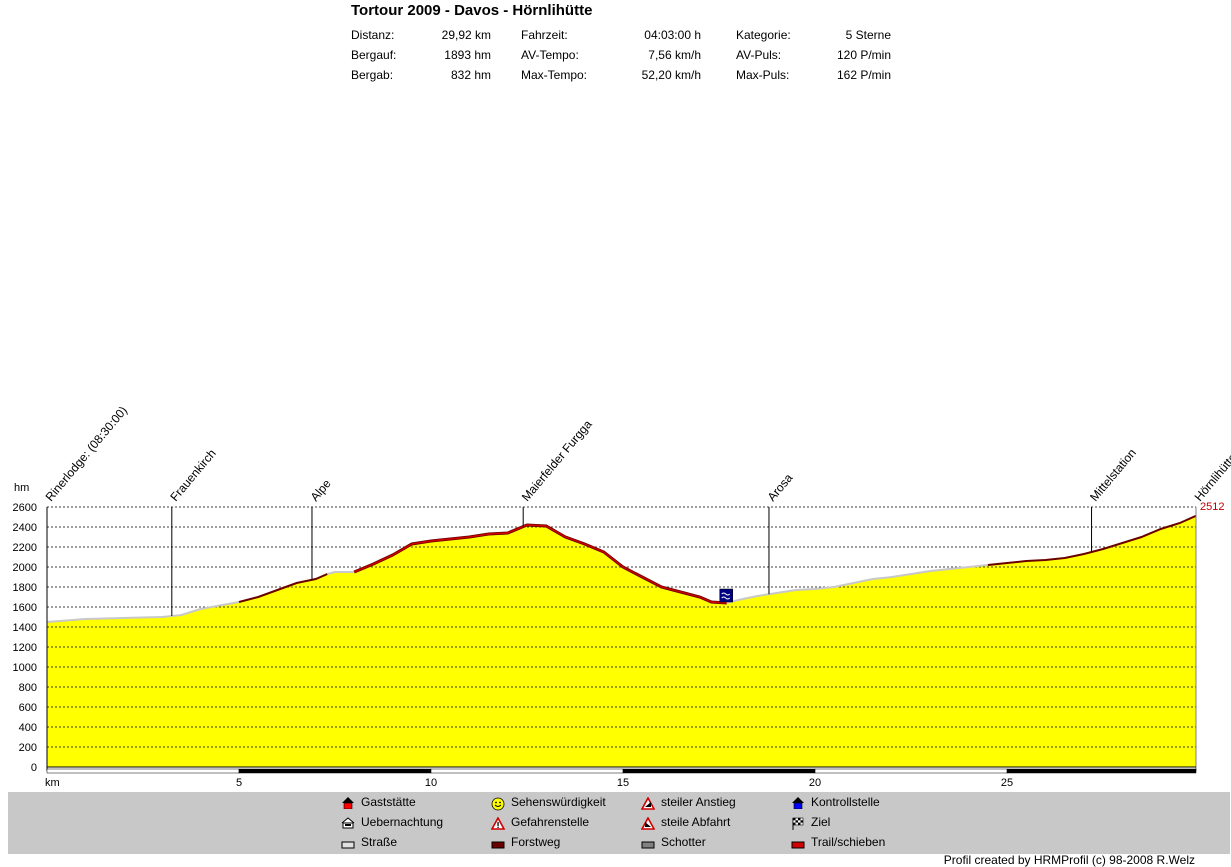 This screenshot has width=1231, height=867. I want to click on waypoint-label: Arosa, so click(780, 487).